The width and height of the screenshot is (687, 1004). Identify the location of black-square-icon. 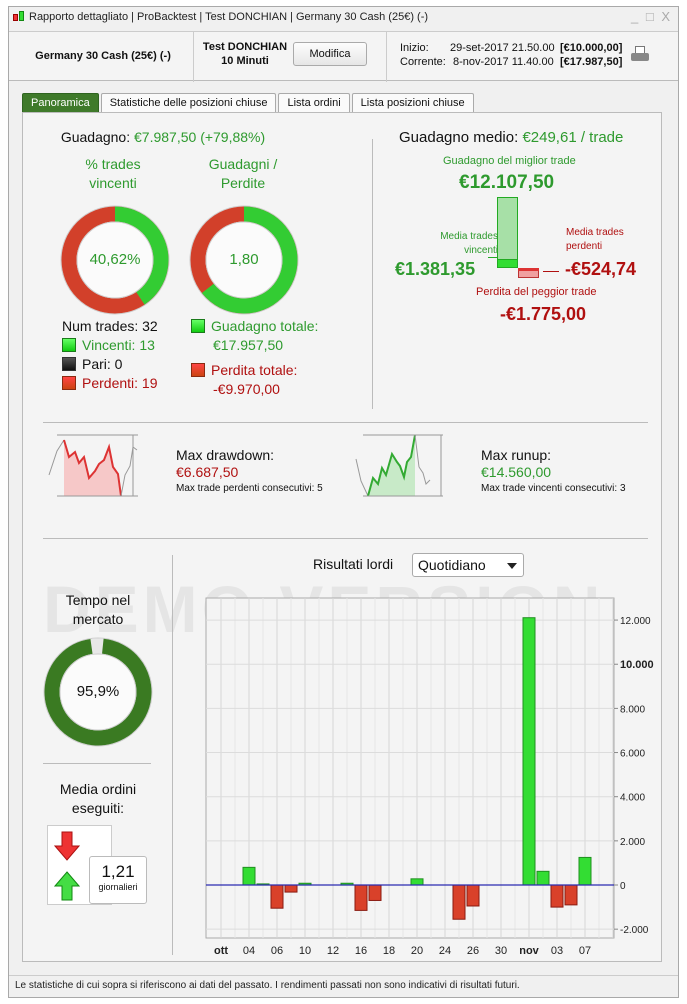
(69, 364).